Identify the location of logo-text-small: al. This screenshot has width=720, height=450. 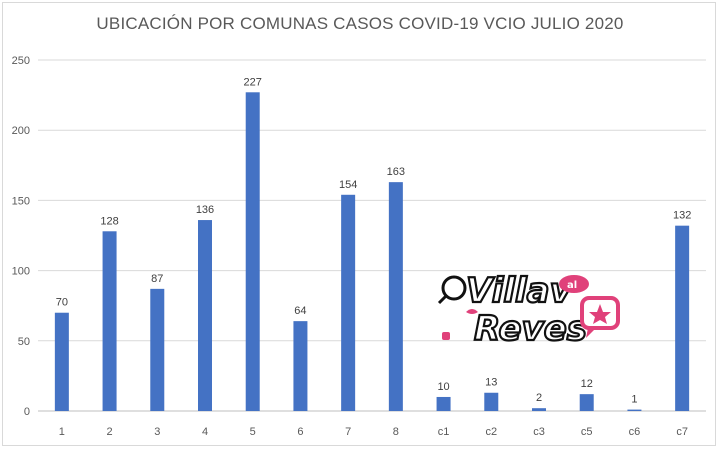
(572, 285).